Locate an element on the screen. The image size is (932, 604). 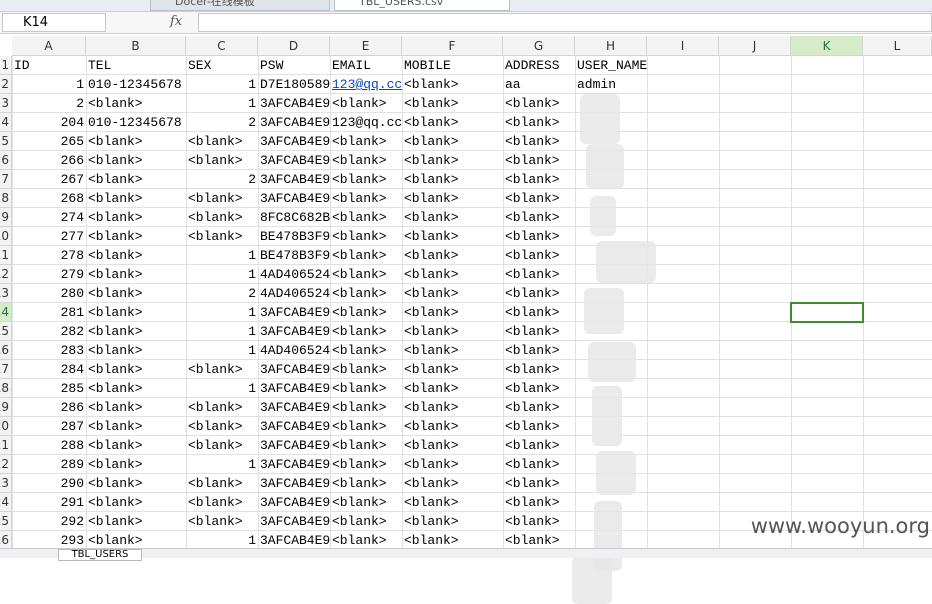
cell: BE478B3F9 is located at coordinates (295, 255).